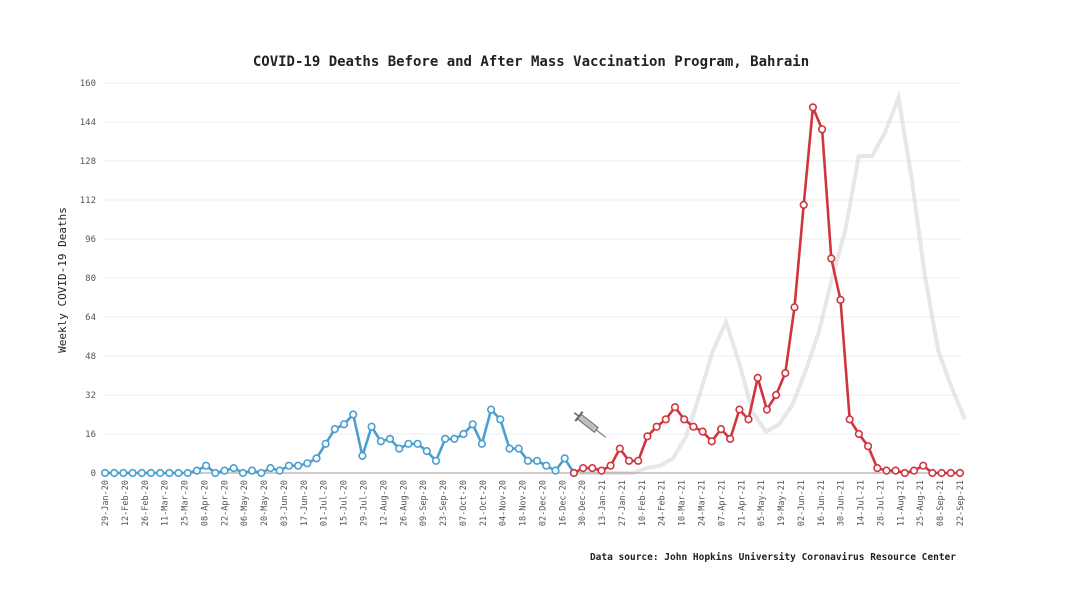 This screenshot has height=604, width=1076. Describe the element at coordinates (583, 503) in the screenshot. I see `x-tick-label: 30-Dec-20` at that location.